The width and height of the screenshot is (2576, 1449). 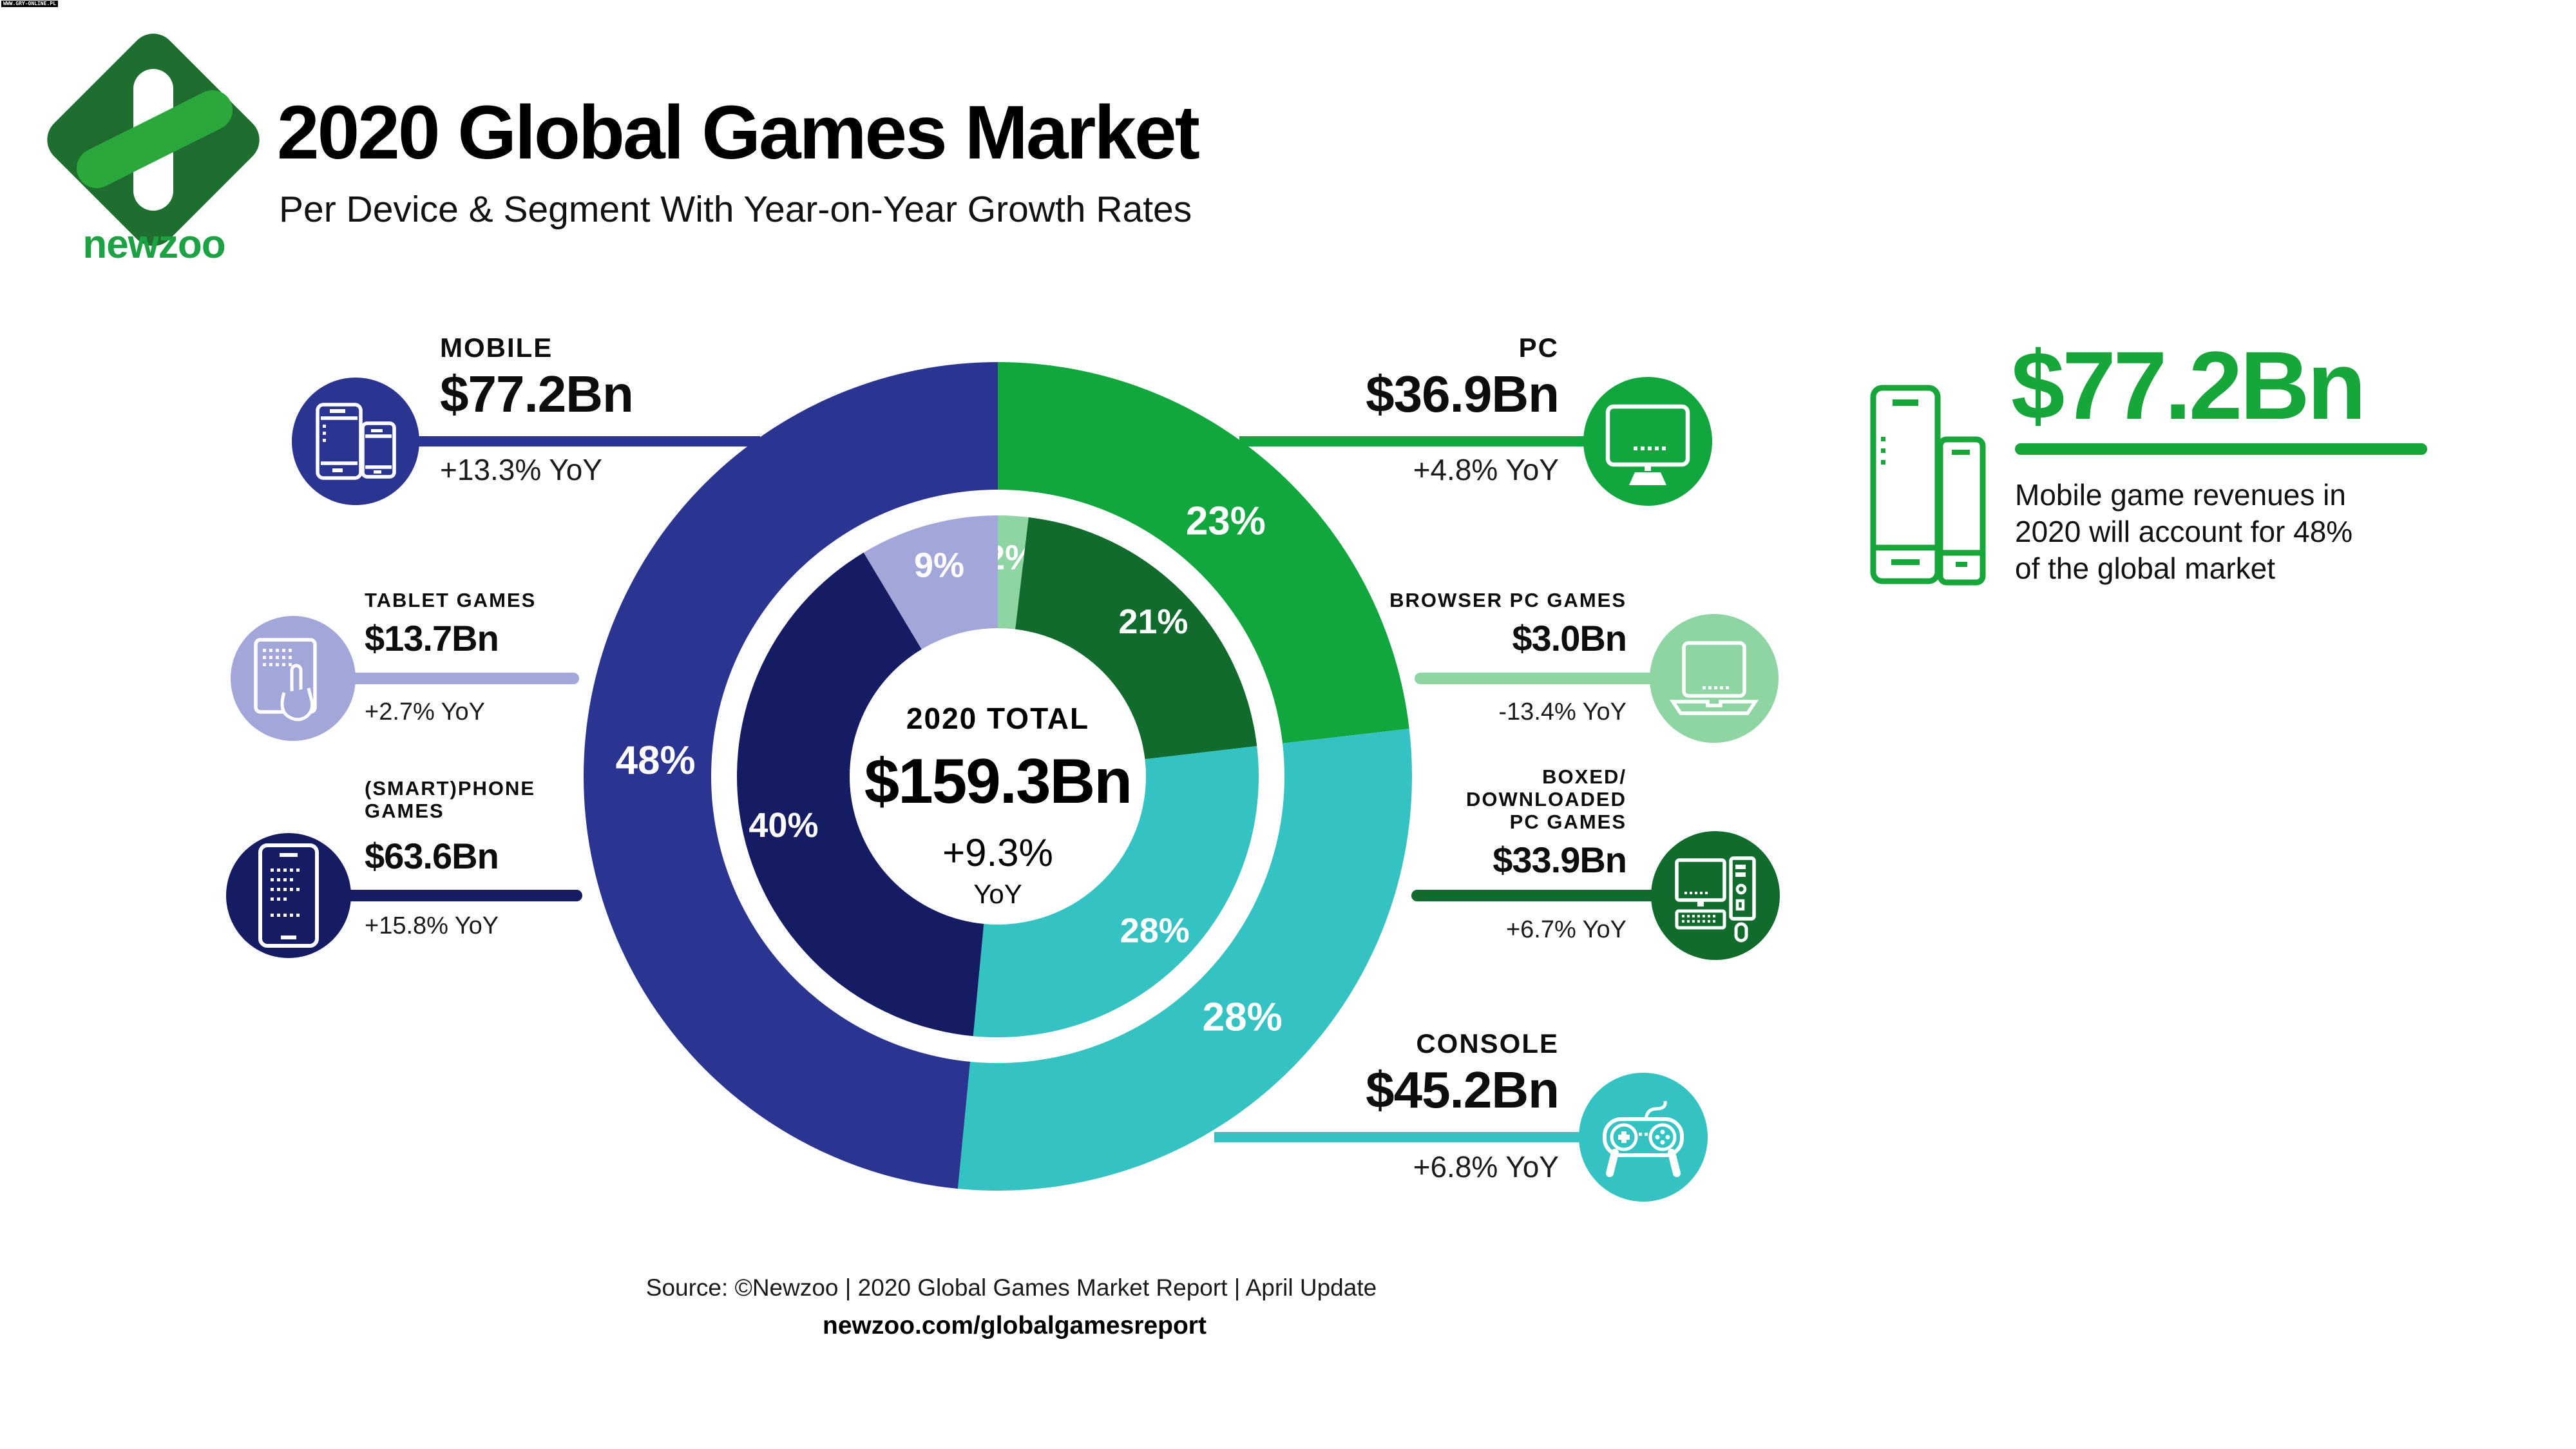 What do you see at coordinates (939, 565) in the screenshot?
I see `segment-percent-label: 9%` at bounding box center [939, 565].